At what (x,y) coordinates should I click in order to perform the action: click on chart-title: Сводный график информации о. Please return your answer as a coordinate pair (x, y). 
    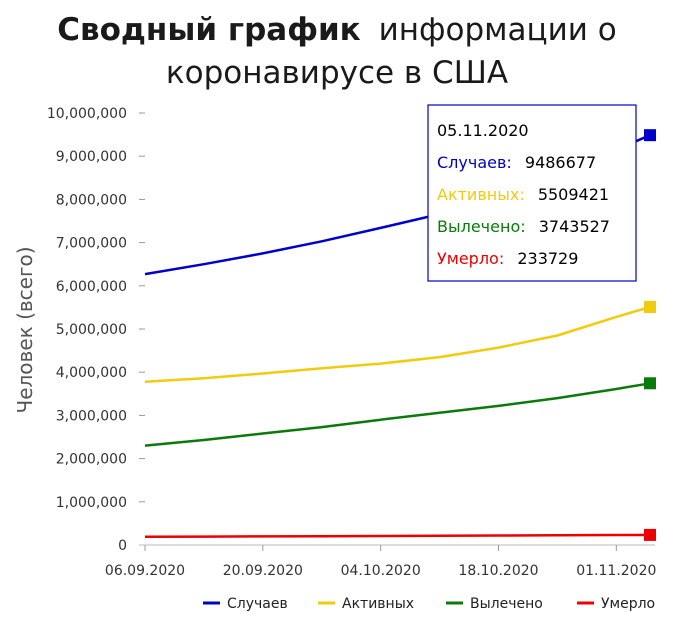
    Looking at the image, I should click on (337, 30).